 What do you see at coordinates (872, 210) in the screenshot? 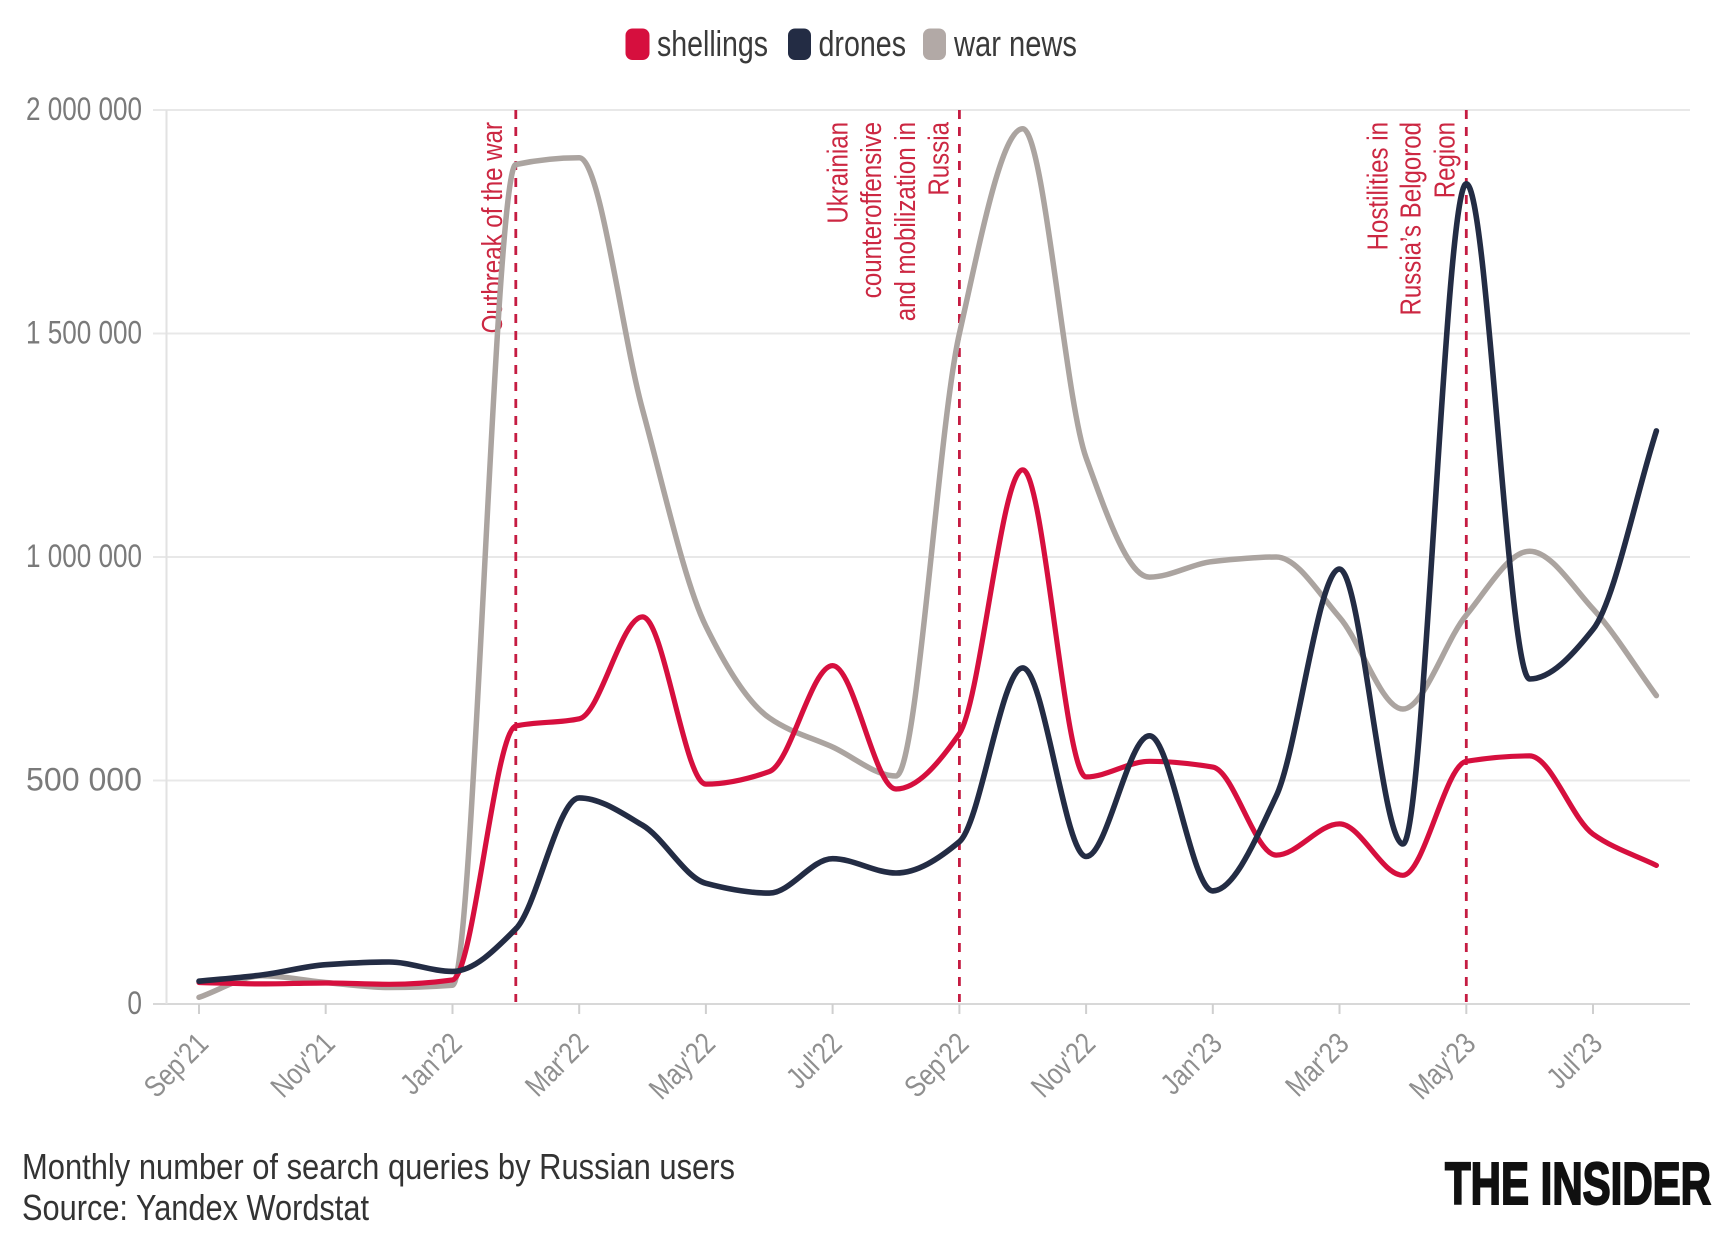
I see `svg-text: counteroffensive` at bounding box center [872, 210].